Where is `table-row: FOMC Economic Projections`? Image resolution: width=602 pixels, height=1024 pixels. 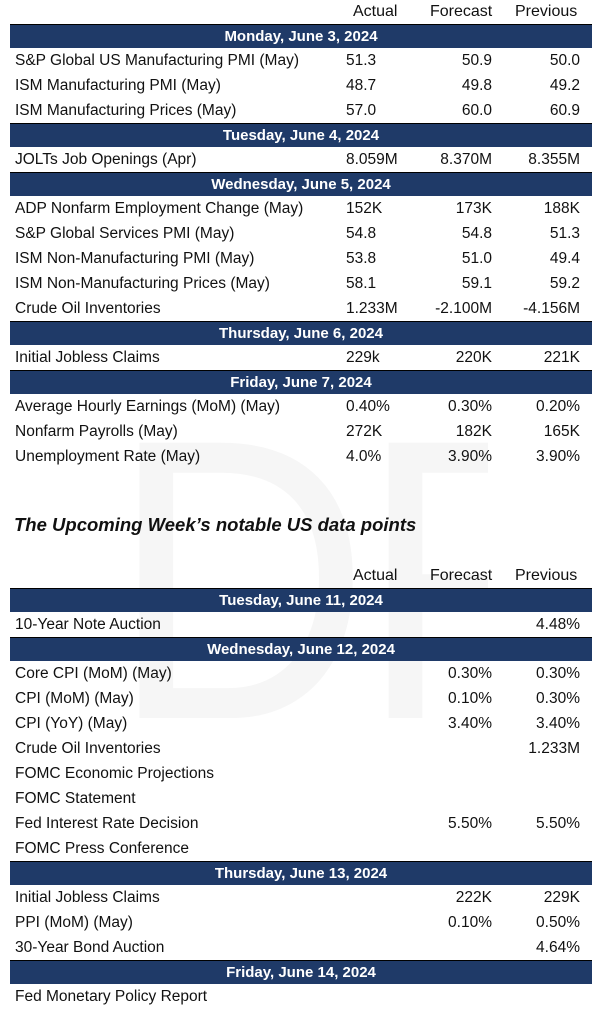 table-row: FOMC Economic Projections is located at coordinates (301, 773).